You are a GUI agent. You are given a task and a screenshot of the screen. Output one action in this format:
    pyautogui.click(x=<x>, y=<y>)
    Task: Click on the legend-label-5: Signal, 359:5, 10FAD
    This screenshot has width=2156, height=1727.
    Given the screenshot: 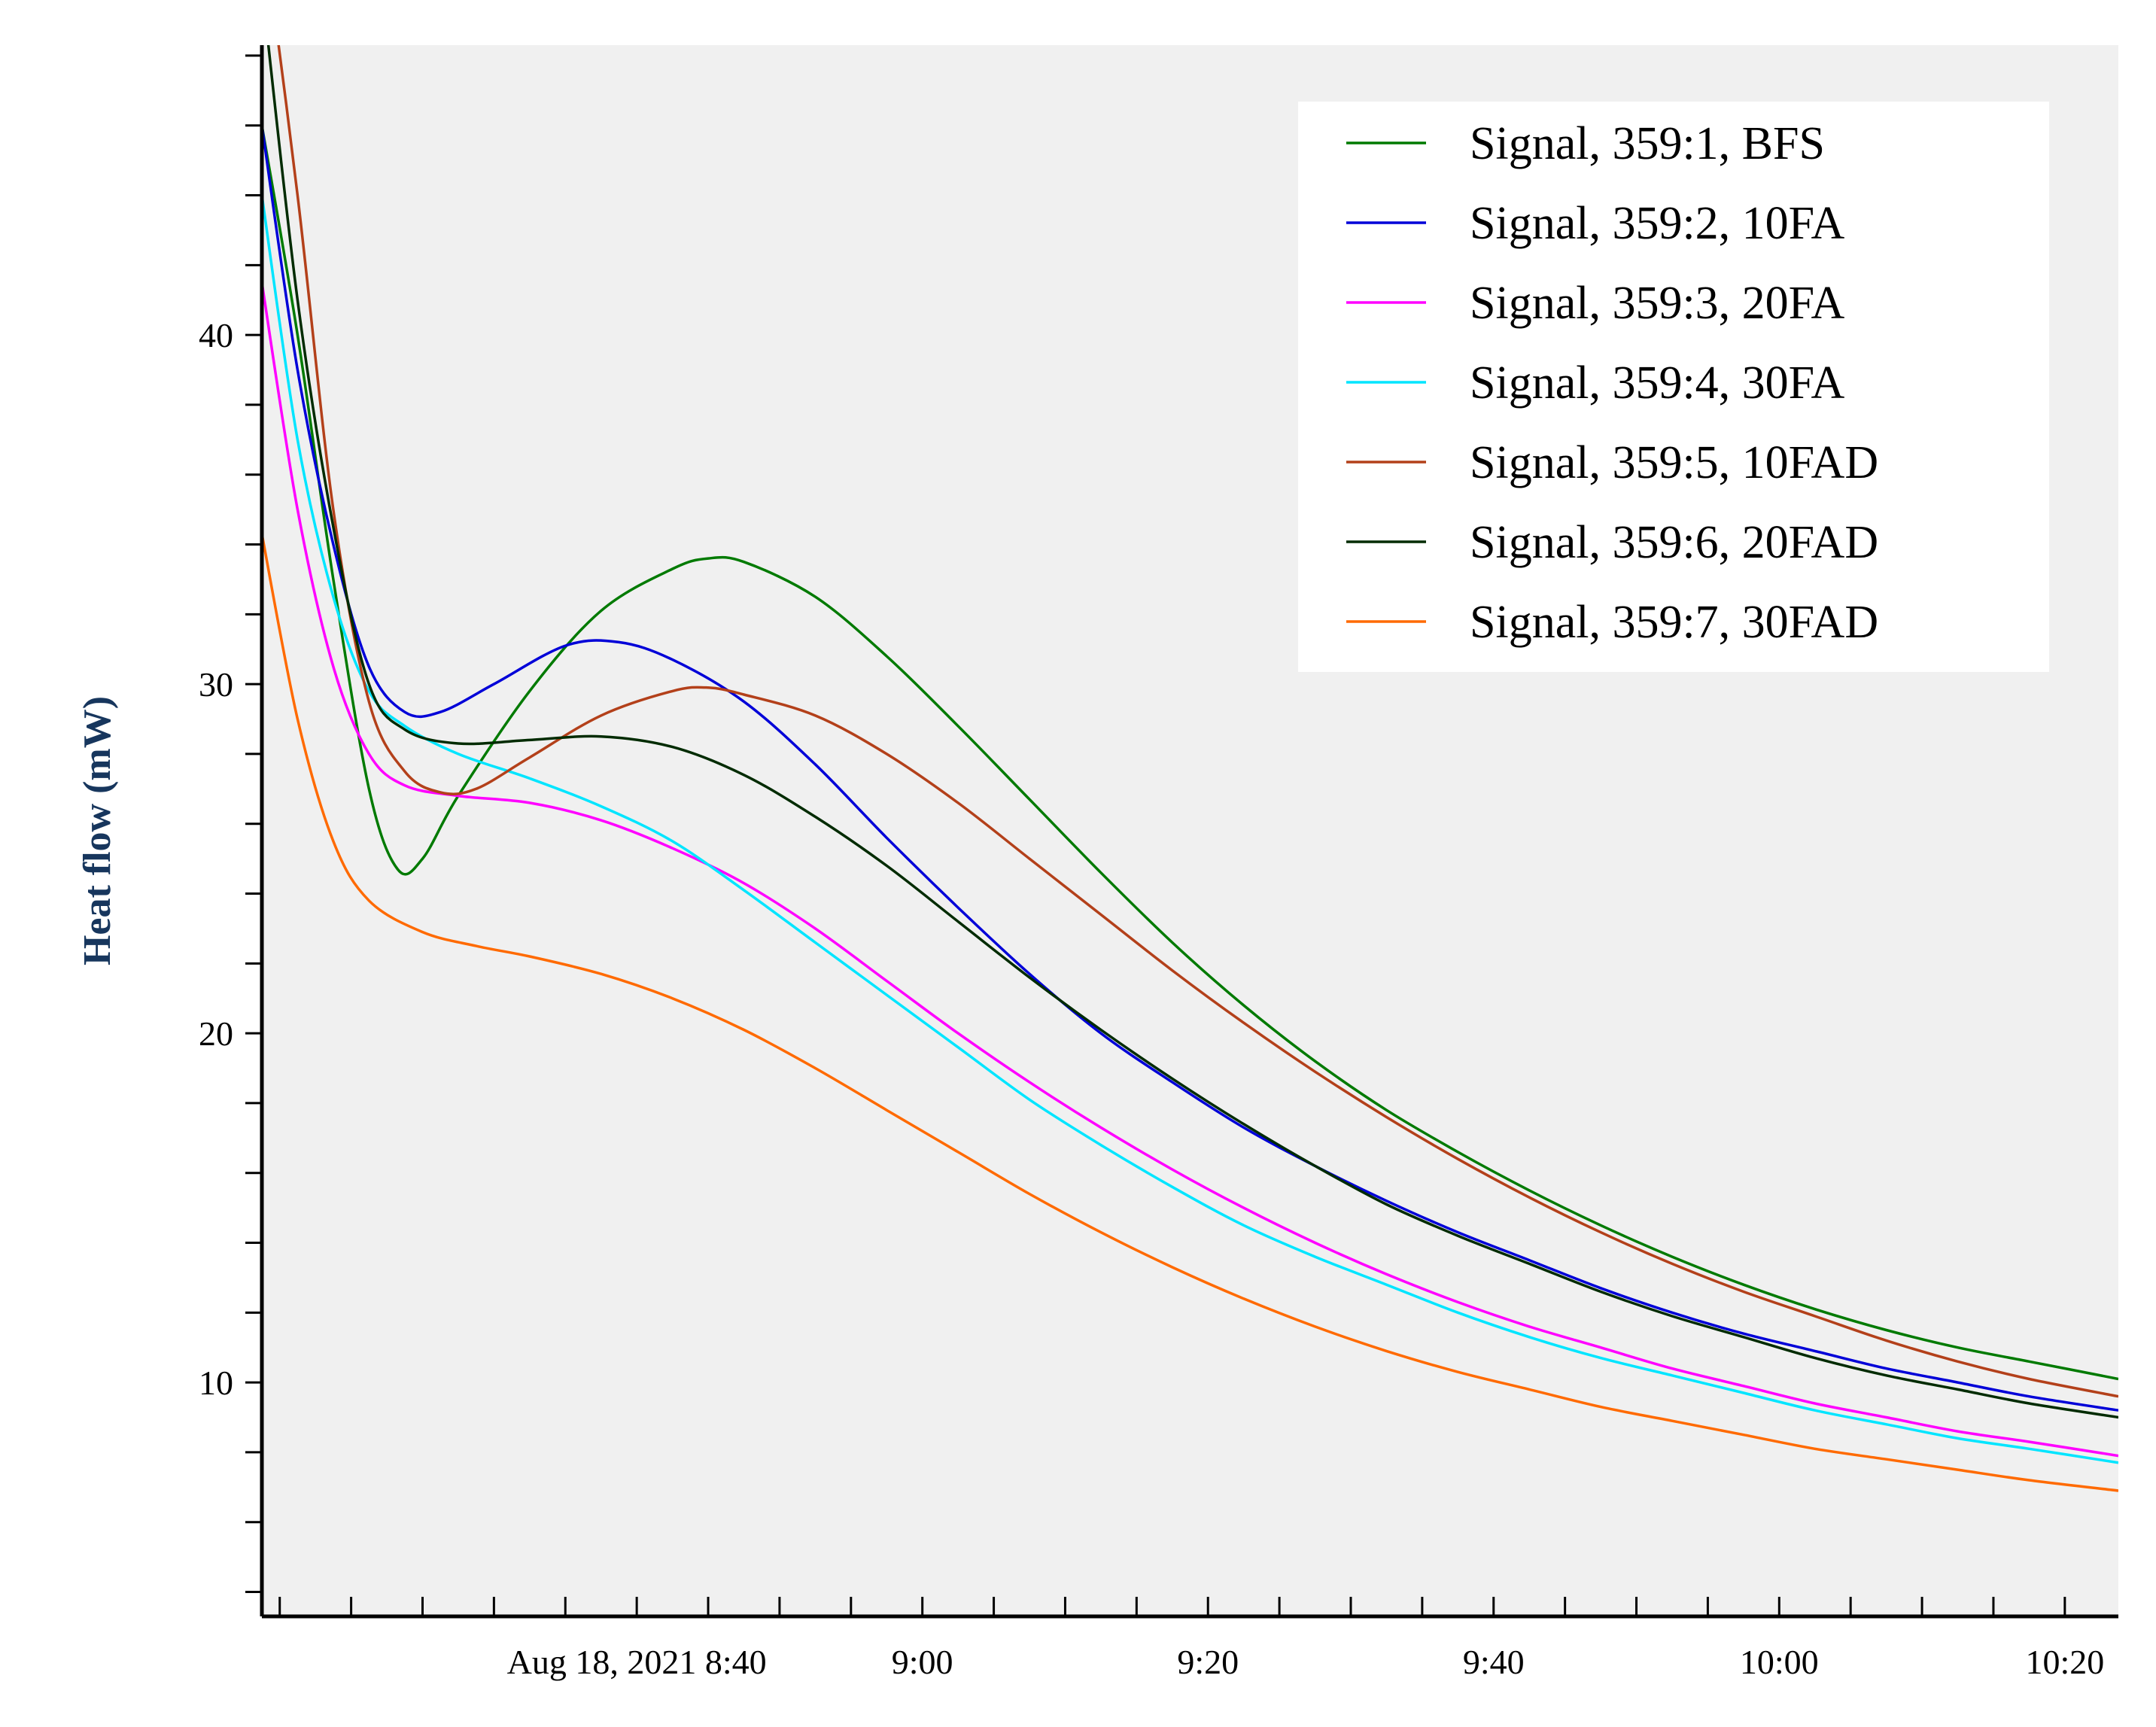 What is the action you would take?
    pyautogui.click(x=1674, y=463)
    